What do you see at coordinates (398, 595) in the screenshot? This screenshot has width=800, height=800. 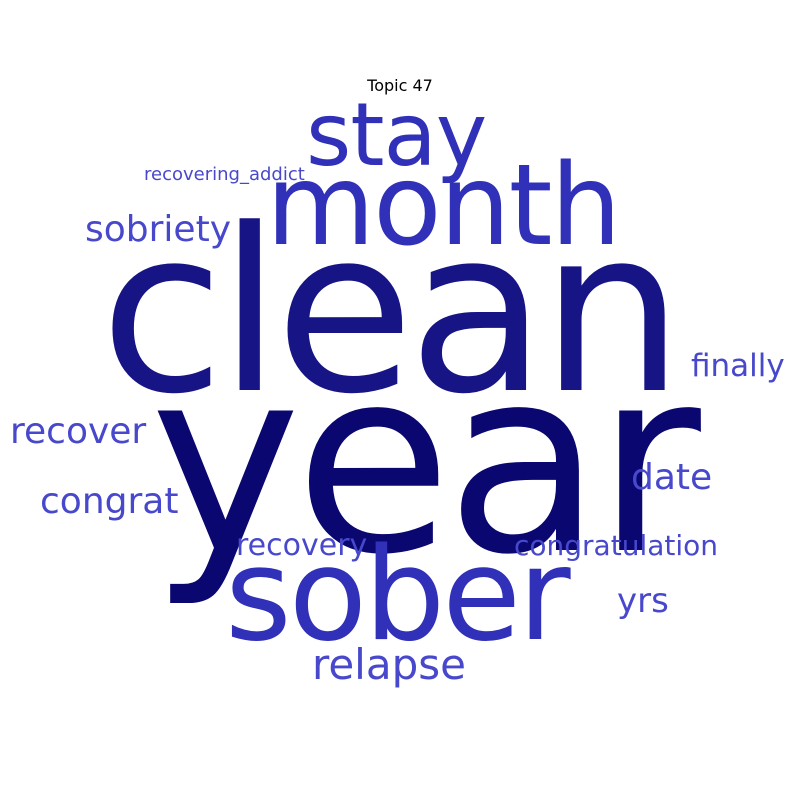 I see `word-sober: sober` at bounding box center [398, 595].